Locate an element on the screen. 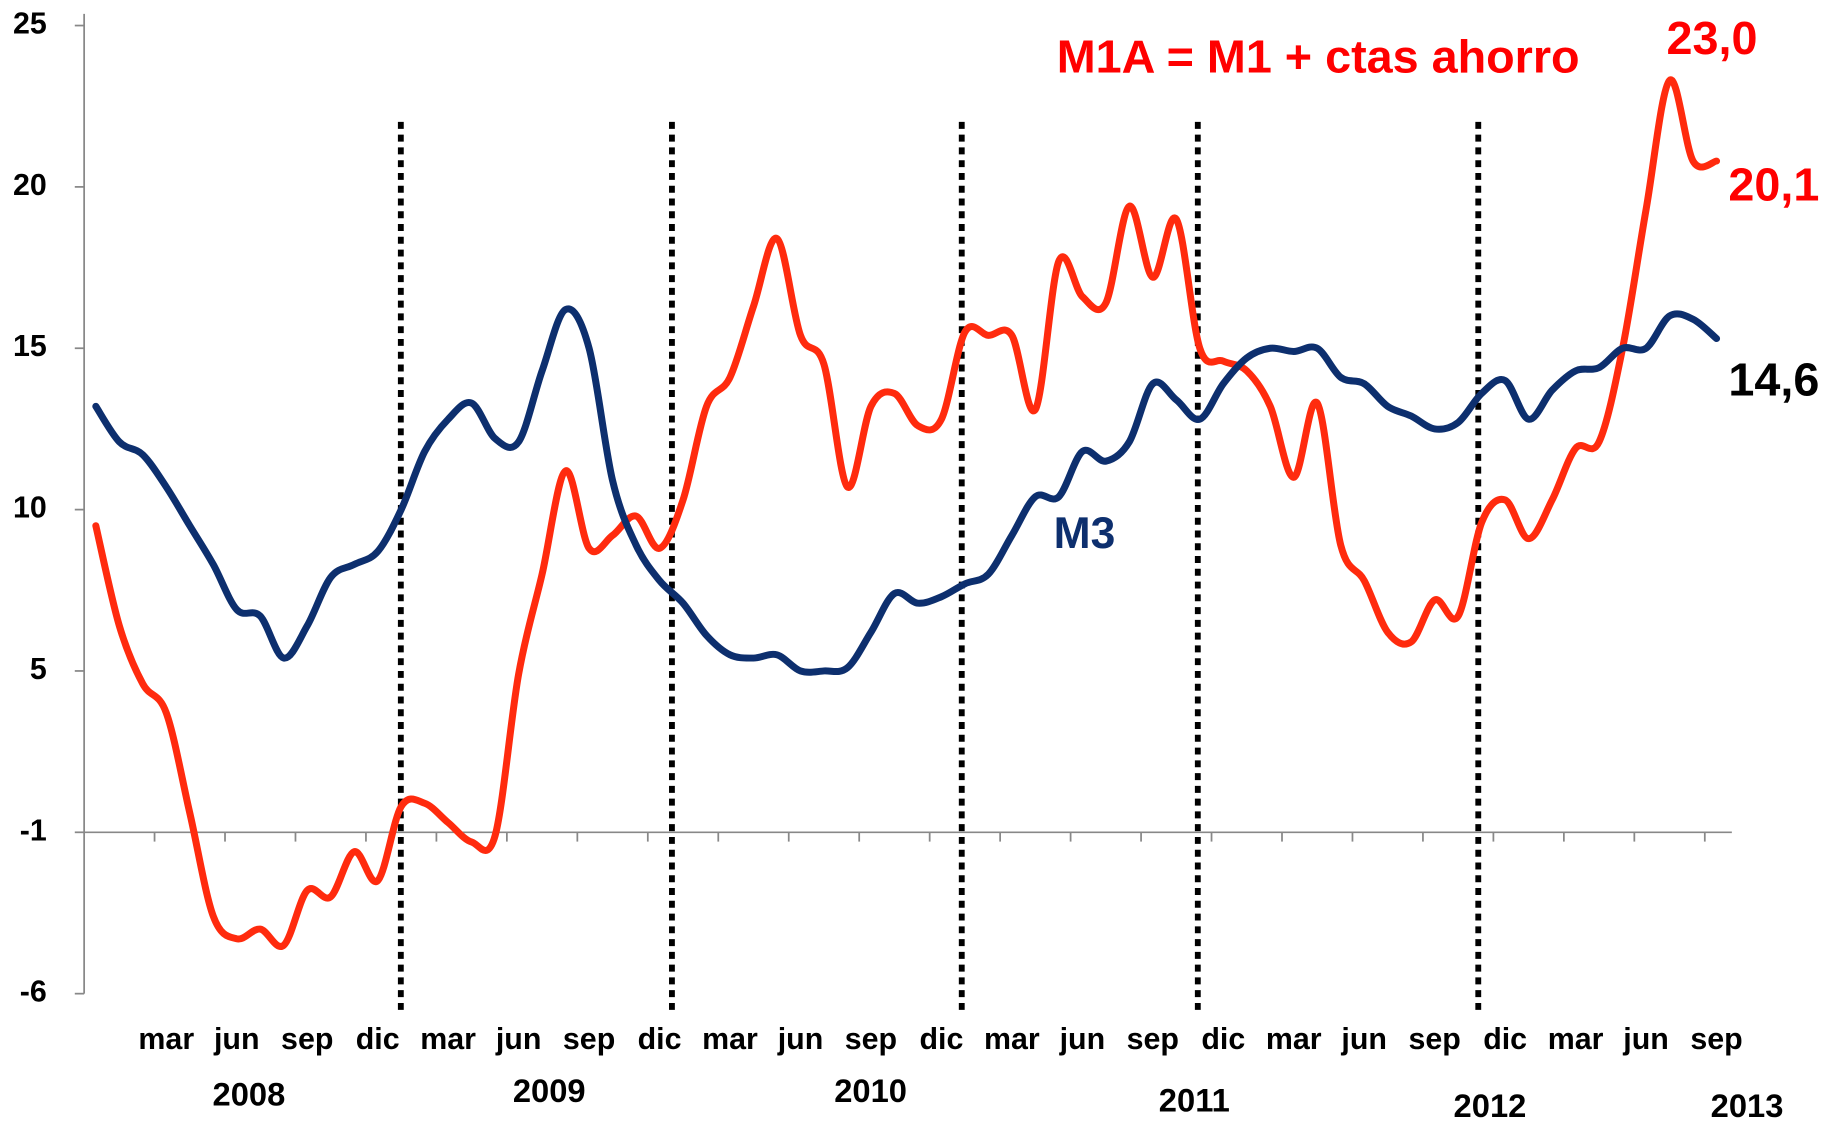  y-tick-label: 20 is located at coordinates (30, 185).